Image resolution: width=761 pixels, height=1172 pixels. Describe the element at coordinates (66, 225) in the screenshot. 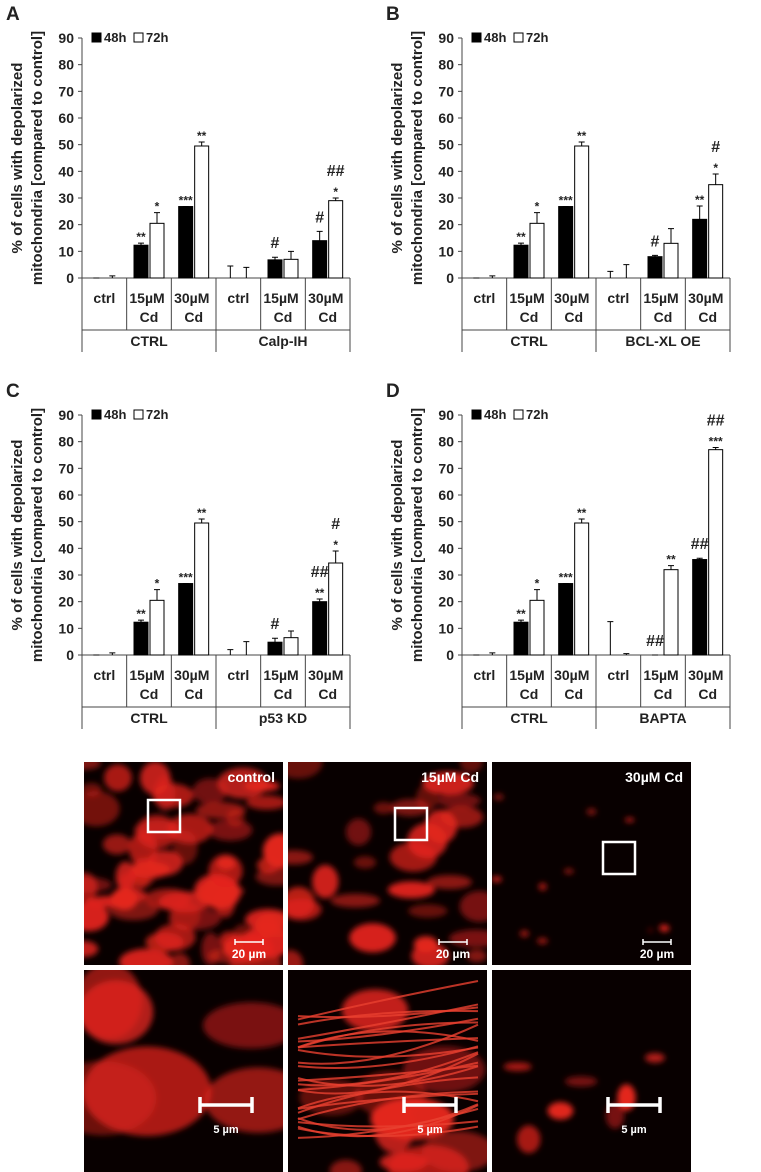

I see `y-tick-label: 20` at that location.